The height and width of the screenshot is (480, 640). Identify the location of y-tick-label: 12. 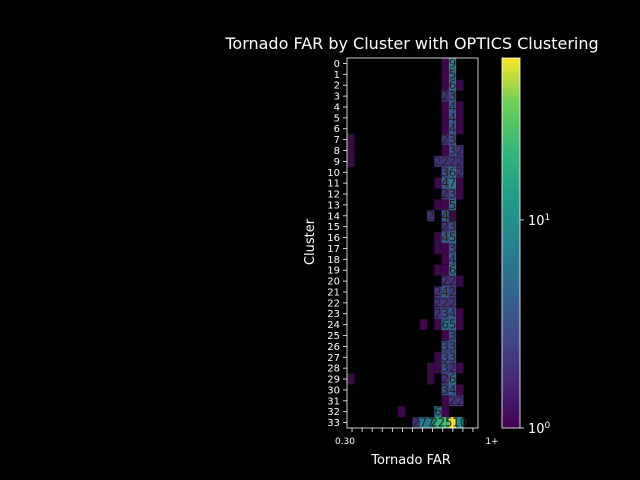
(333, 195).